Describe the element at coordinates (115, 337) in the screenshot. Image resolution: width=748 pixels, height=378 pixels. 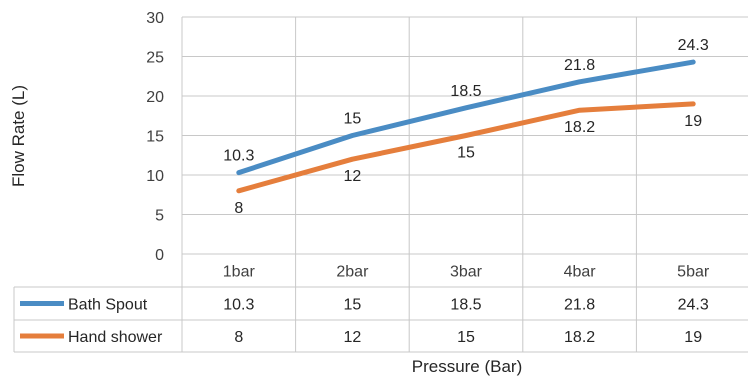
I see `legend-series-name: Hand shower` at that location.